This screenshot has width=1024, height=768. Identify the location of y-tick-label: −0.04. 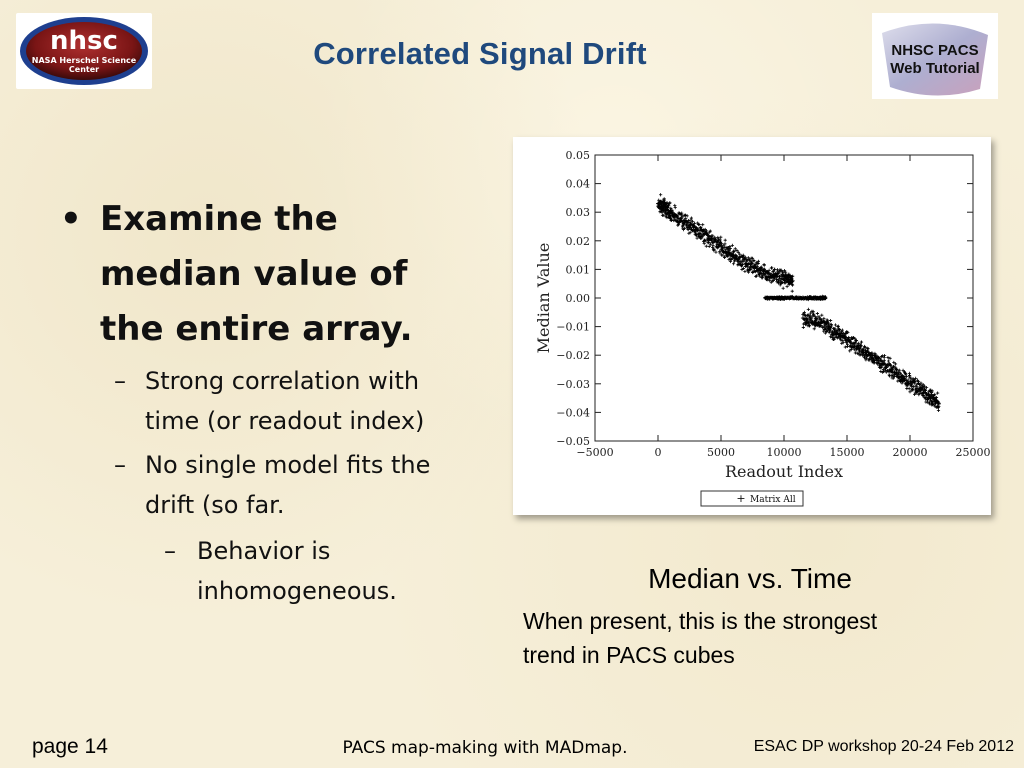
(573, 412).